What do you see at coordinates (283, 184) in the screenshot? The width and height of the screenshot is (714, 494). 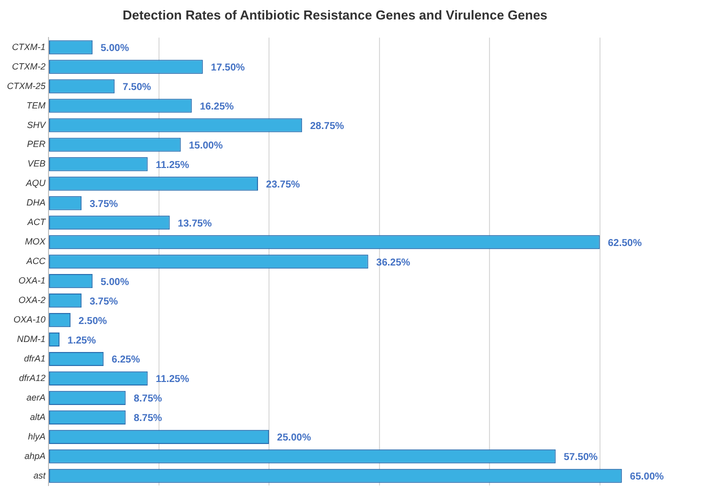 I see `data-label: 23.75%` at bounding box center [283, 184].